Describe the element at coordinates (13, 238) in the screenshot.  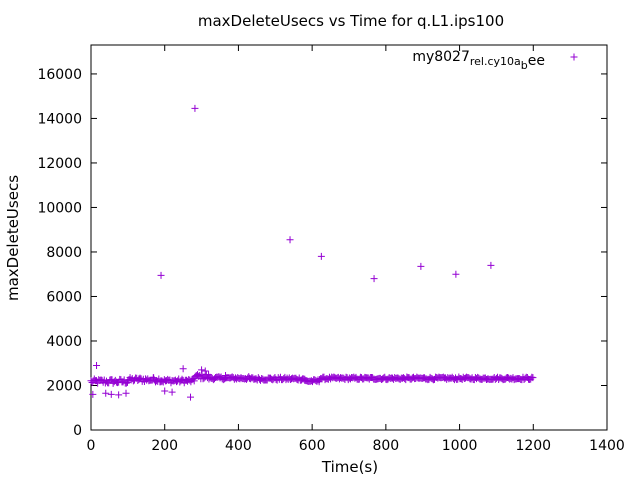
I see `y-axis-label: maxDeleteUsecs` at that location.